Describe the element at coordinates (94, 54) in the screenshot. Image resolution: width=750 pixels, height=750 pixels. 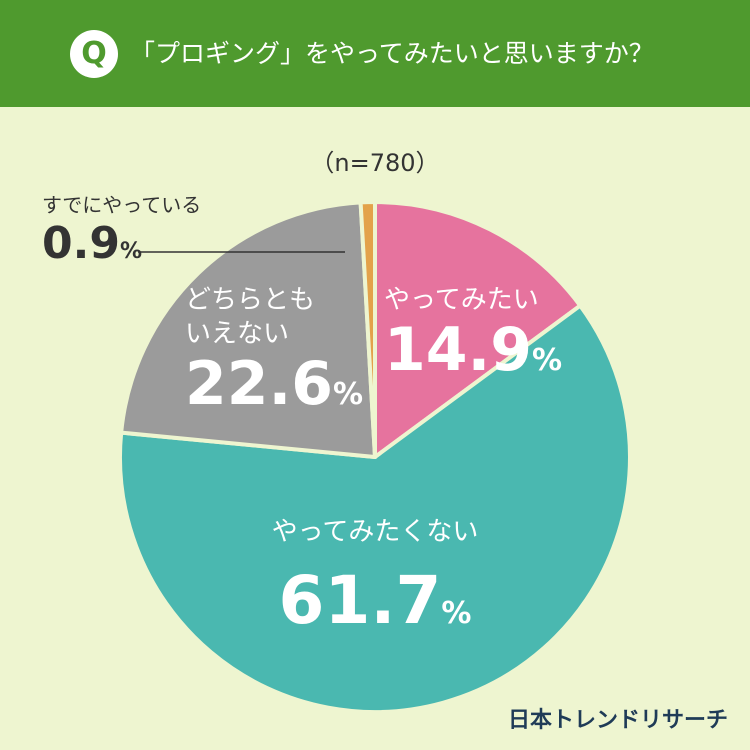
I see `question-badge: Q` at that location.